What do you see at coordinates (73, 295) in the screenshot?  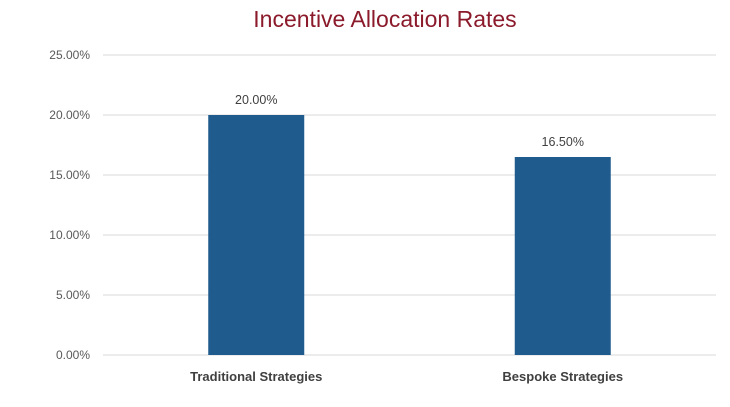 I see `y-tick-label: 5.00%` at bounding box center [73, 295].